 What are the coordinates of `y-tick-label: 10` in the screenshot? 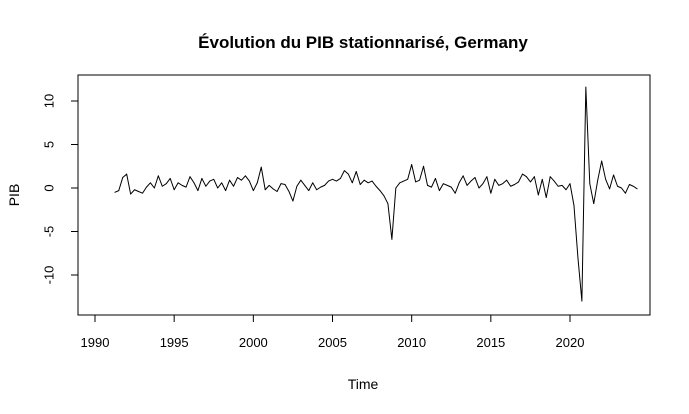 It's located at (48, 101).